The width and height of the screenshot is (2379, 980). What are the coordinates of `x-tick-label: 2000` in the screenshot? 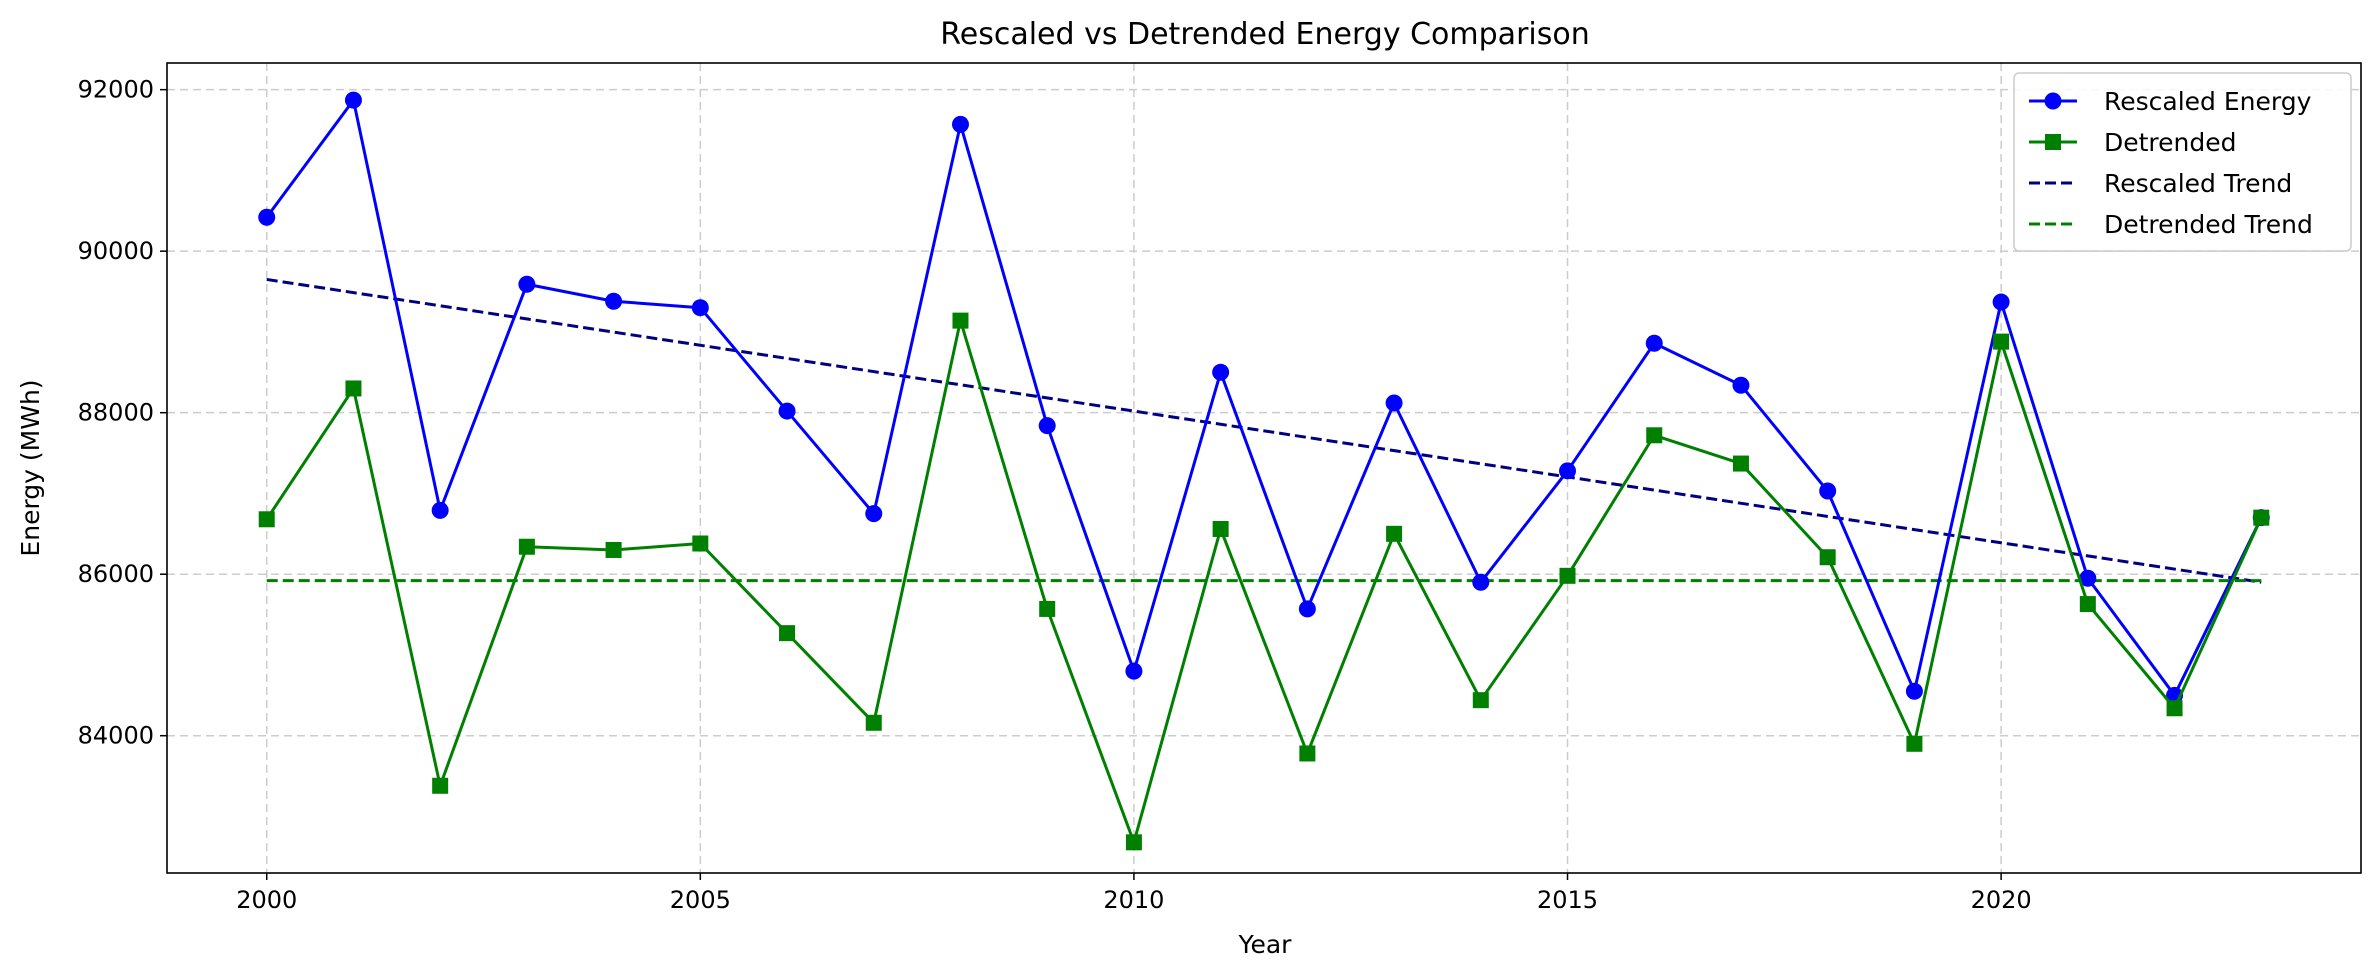 It's located at (266, 900).